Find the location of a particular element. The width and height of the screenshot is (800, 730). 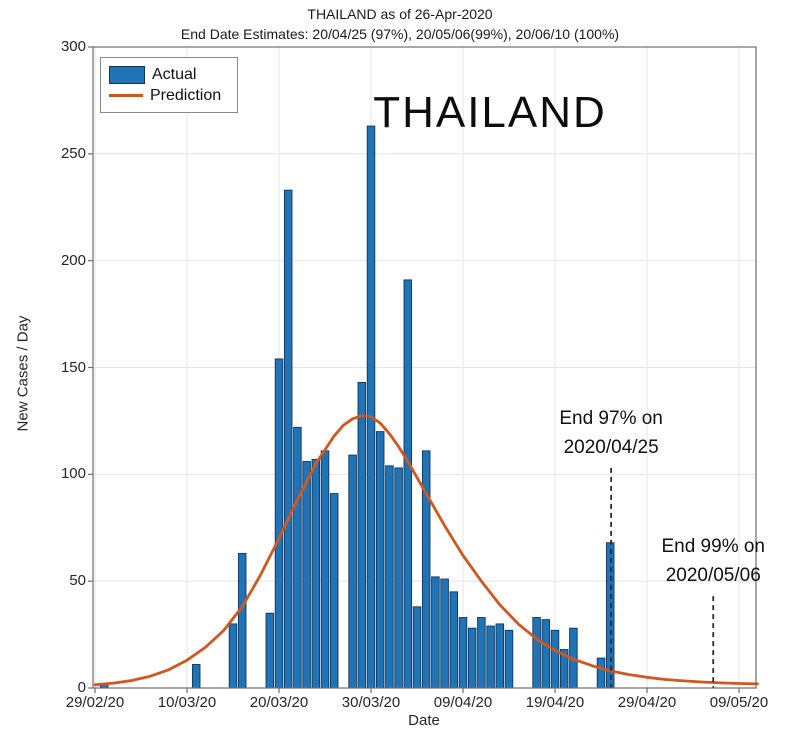

x-tick-label-19/04/20: 19/04/20 is located at coordinates (555, 702).